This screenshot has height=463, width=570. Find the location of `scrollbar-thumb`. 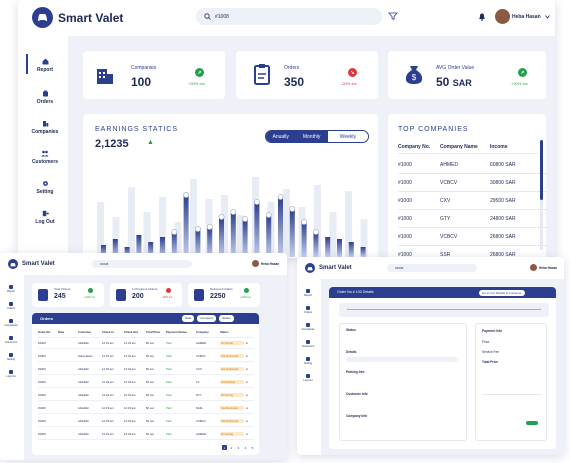

scrollbar-thumb is located at coordinates (541, 170).